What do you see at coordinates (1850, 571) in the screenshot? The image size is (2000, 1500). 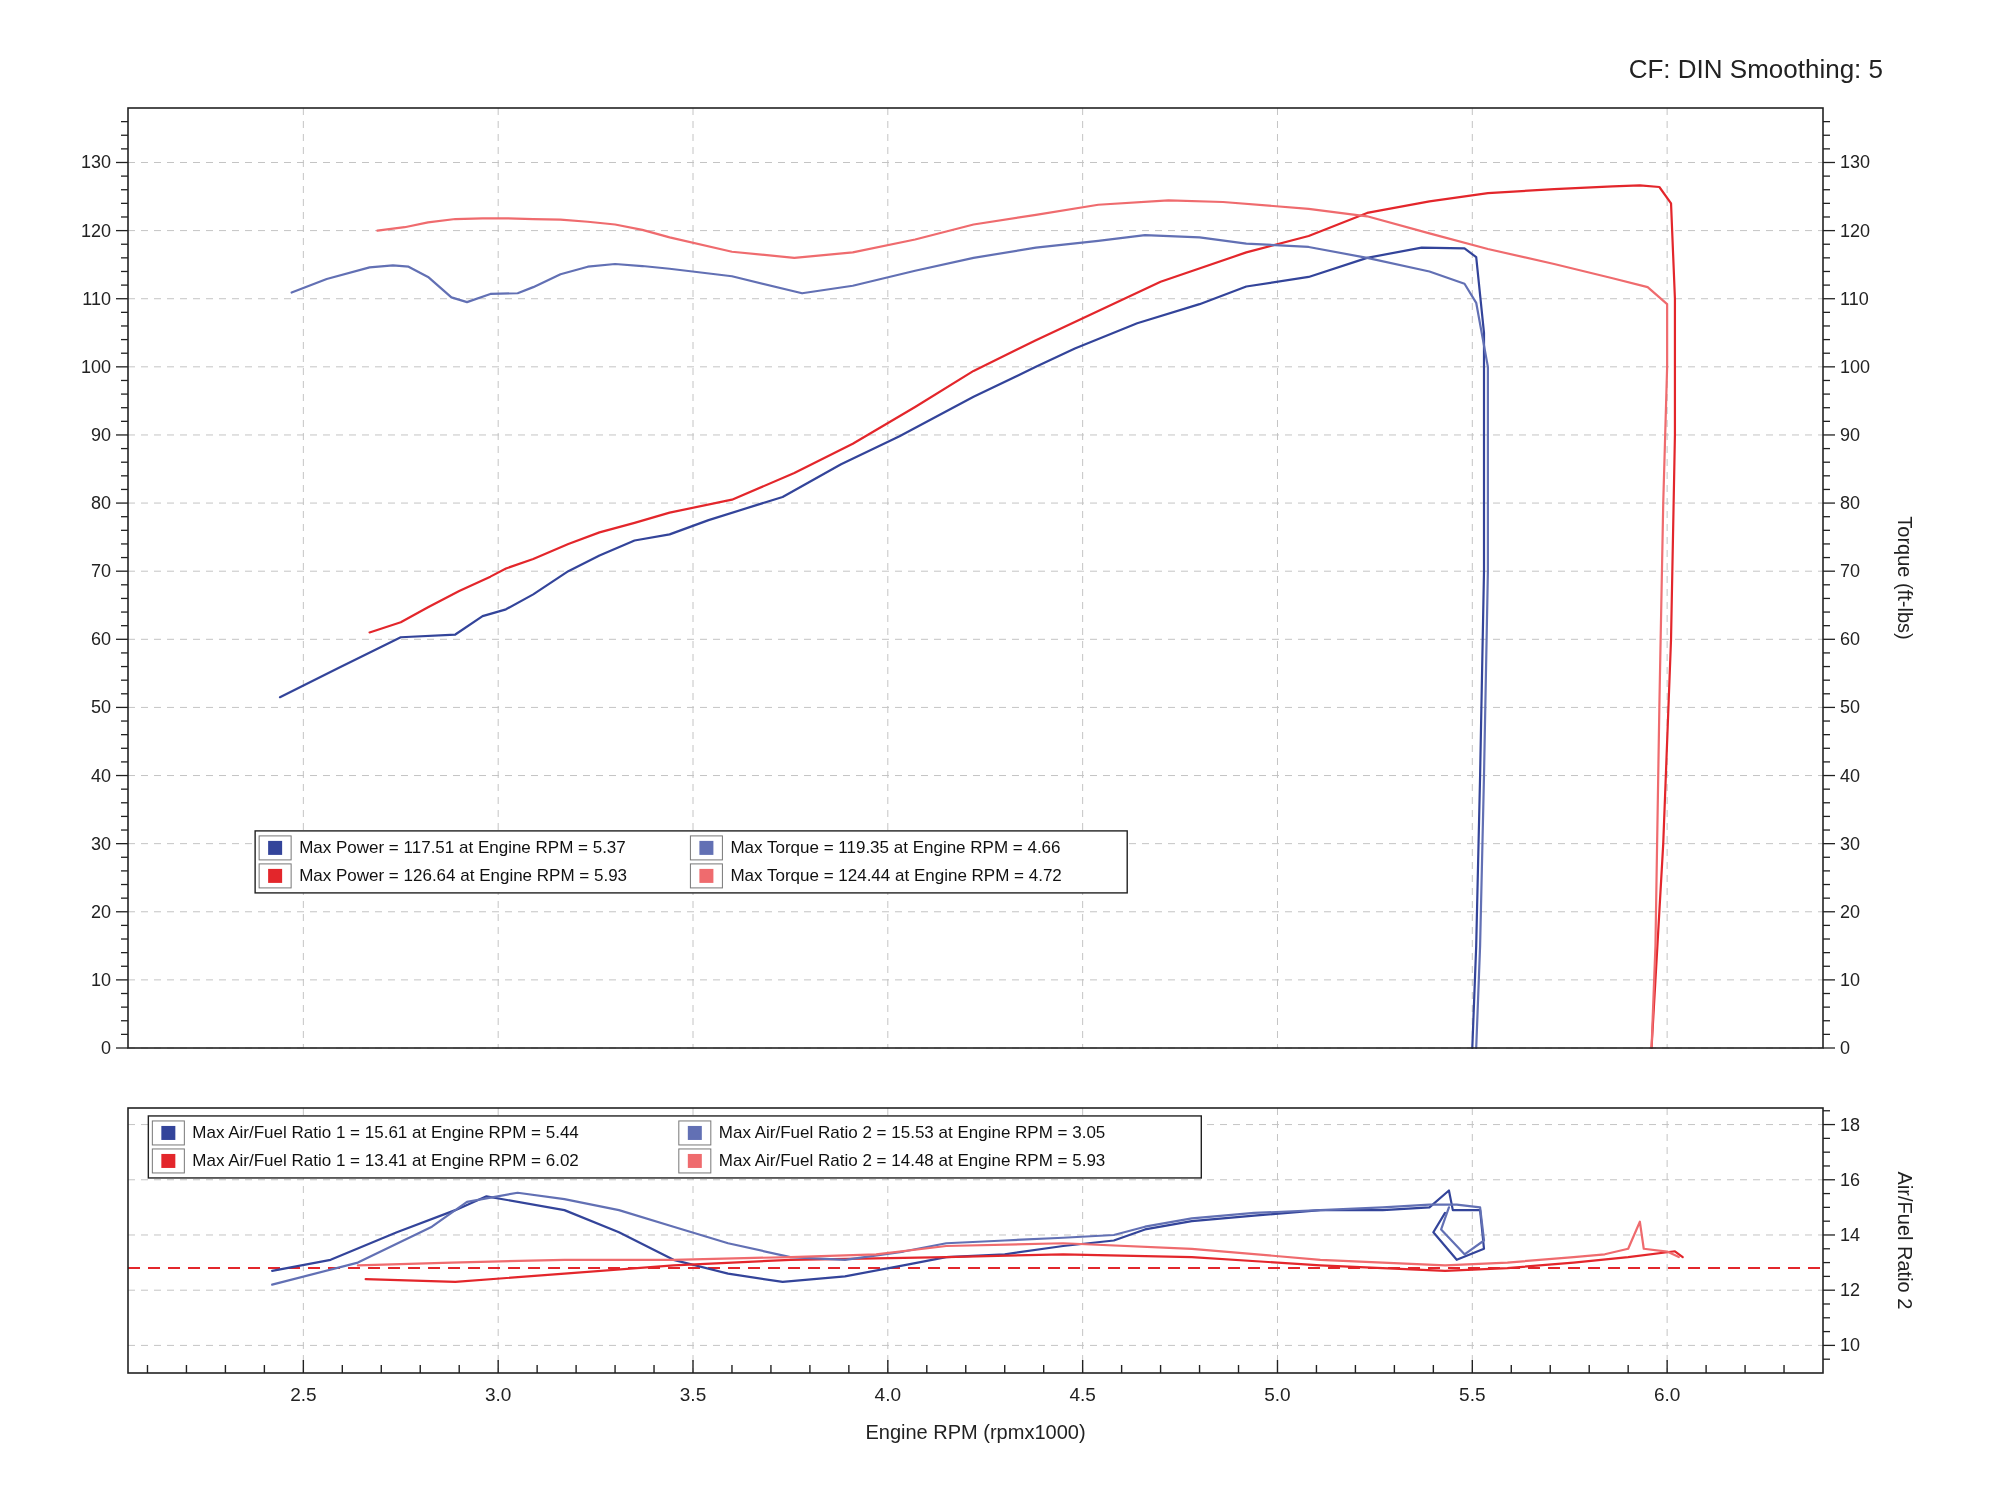 I see `y2-tick-label: 70` at bounding box center [1850, 571].